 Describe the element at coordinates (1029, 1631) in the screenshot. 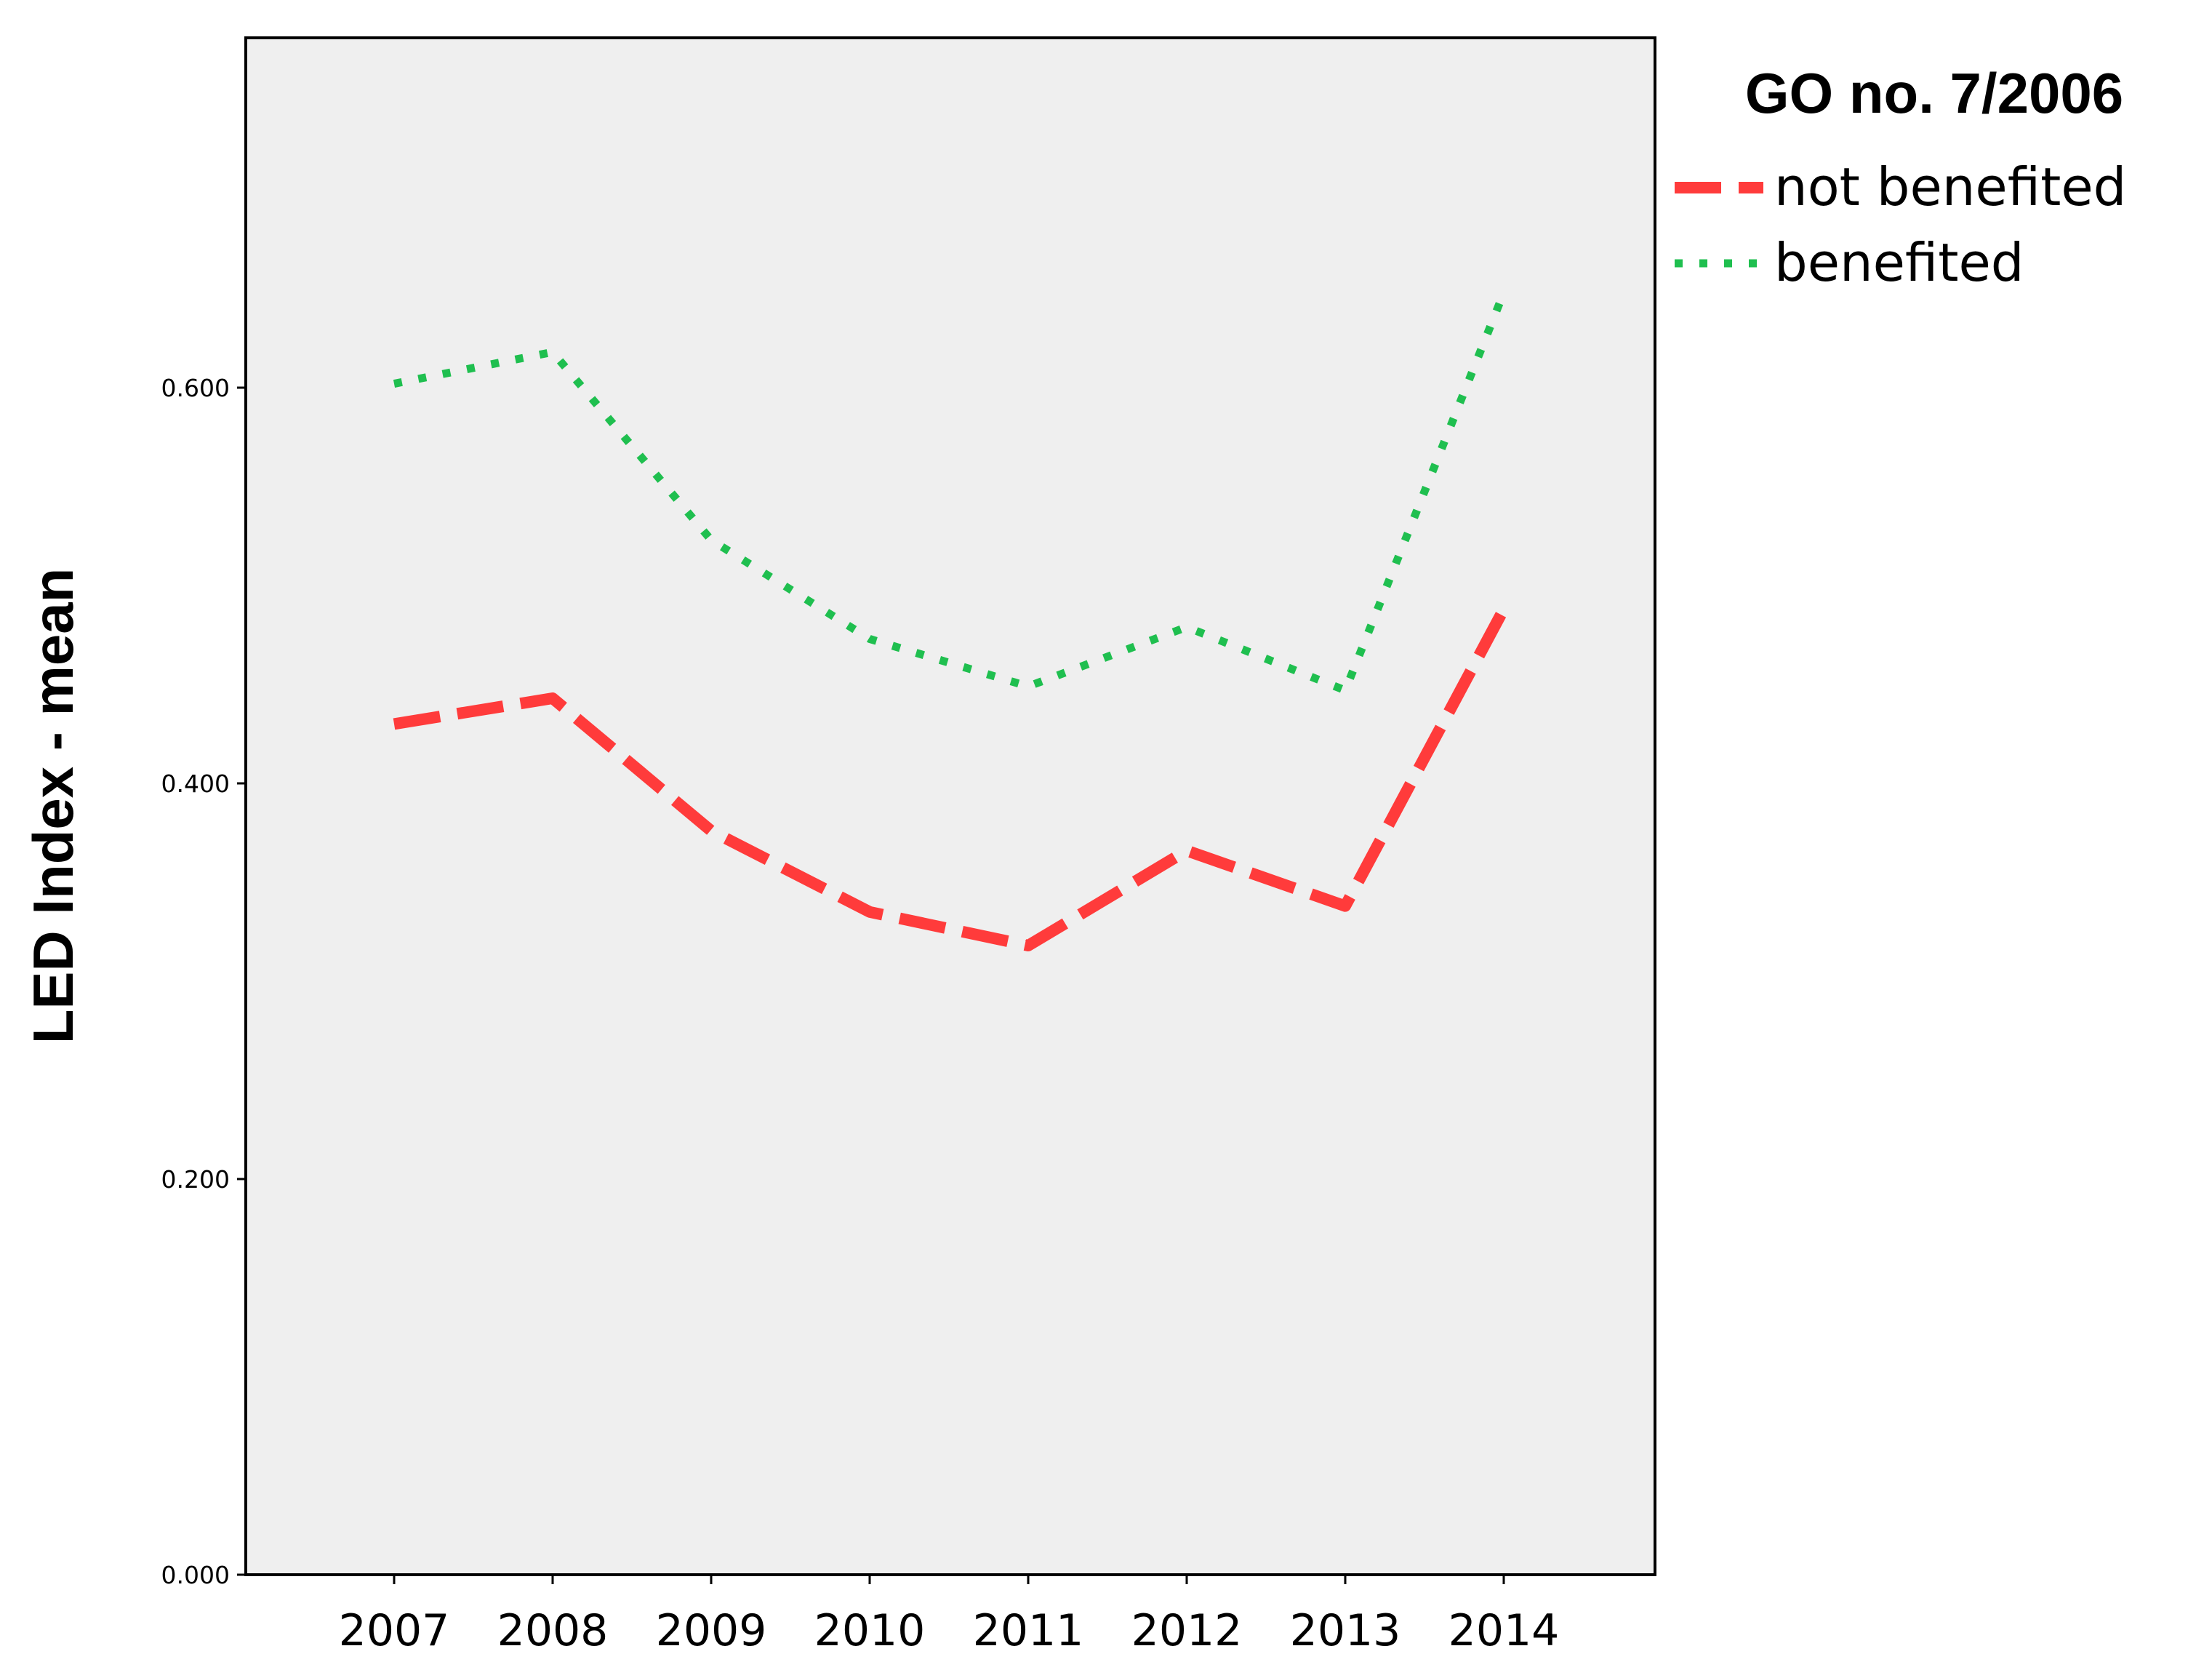

I see `x-tick-label: 2011` at that location.